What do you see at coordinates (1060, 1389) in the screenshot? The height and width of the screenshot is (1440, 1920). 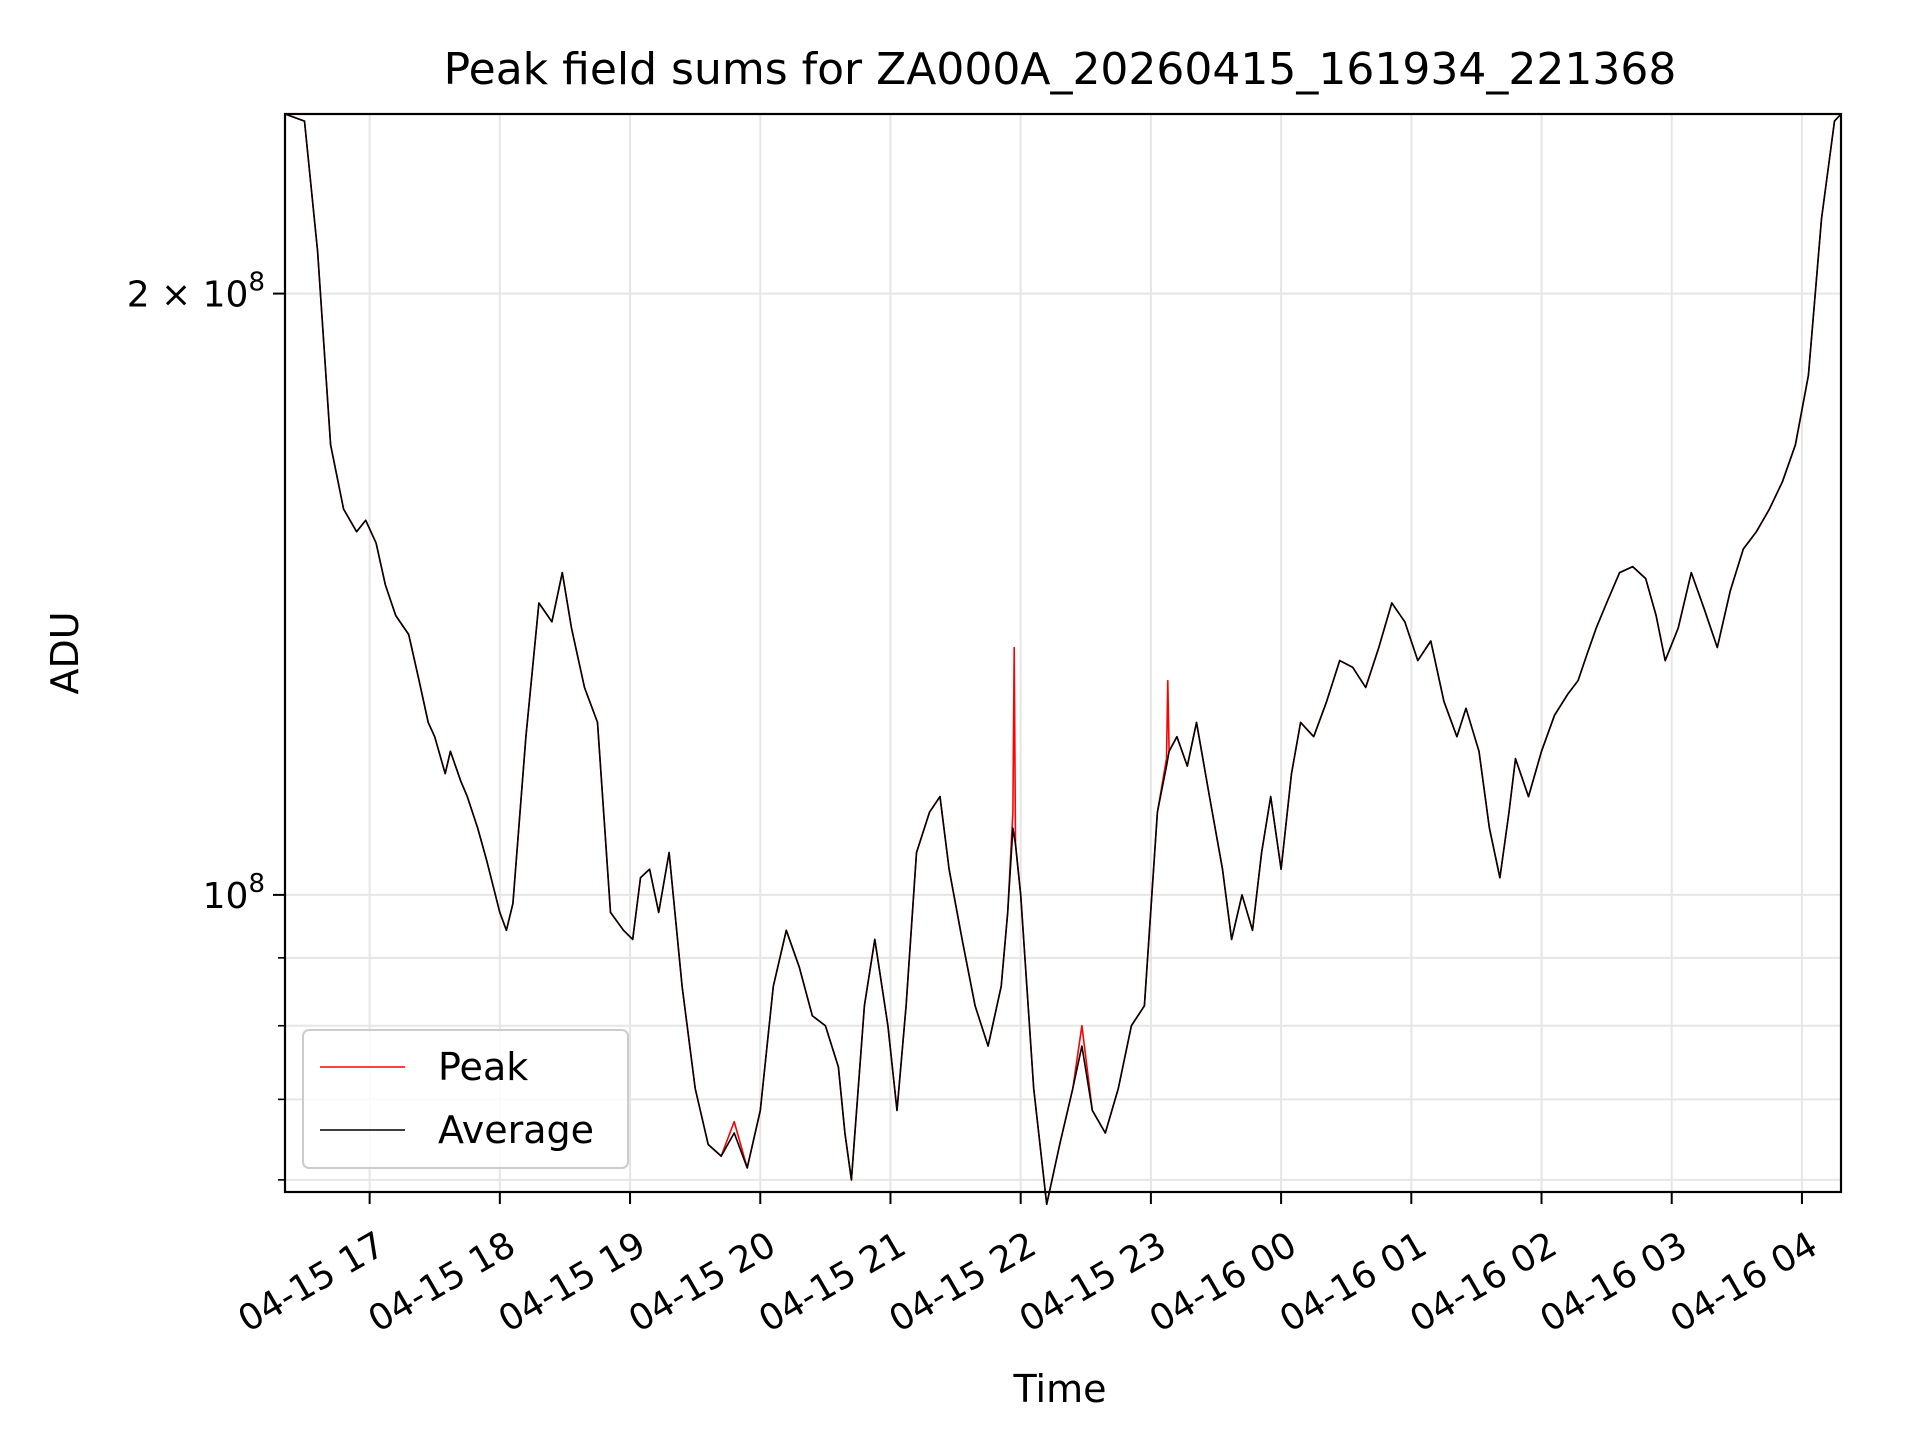 I see `x-axis-label: Time` at bounding box center [1060, 1389].